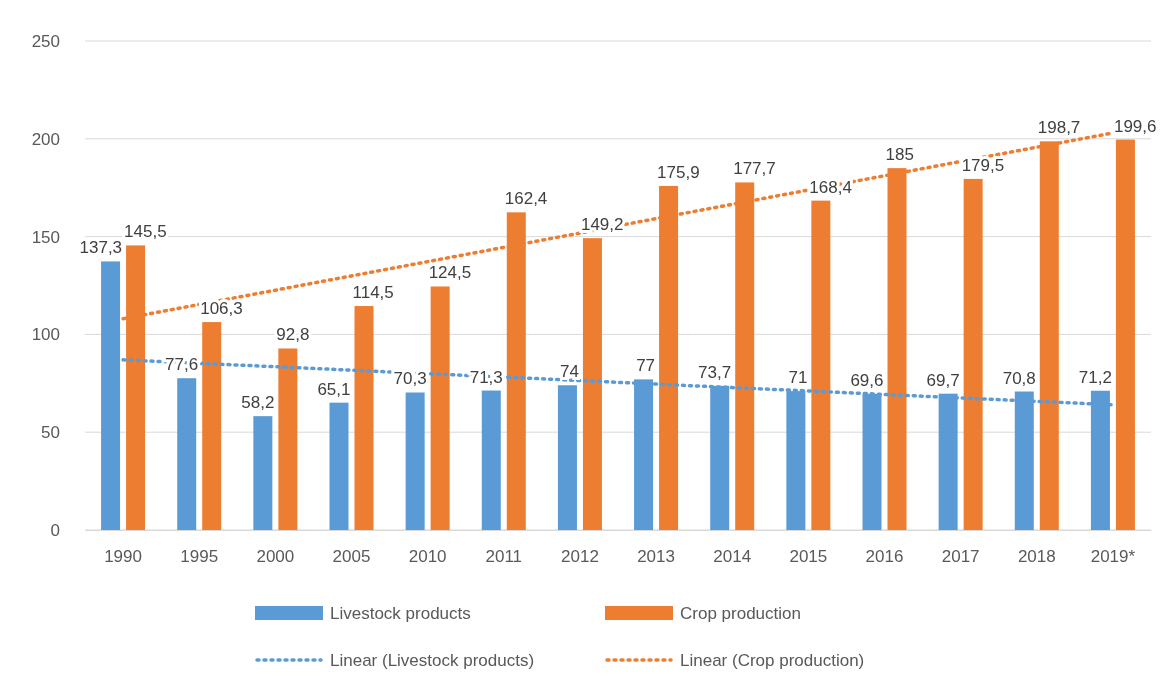 The width and height of the screenshot is (1171, 689). What do you see at coordinates (275, 557) in the screenshot?
I see `x-tick-label: 2000` at bounding box center [275, 557].